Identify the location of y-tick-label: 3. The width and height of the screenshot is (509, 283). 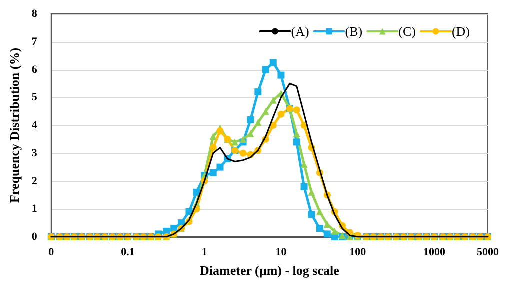
(35, 153).